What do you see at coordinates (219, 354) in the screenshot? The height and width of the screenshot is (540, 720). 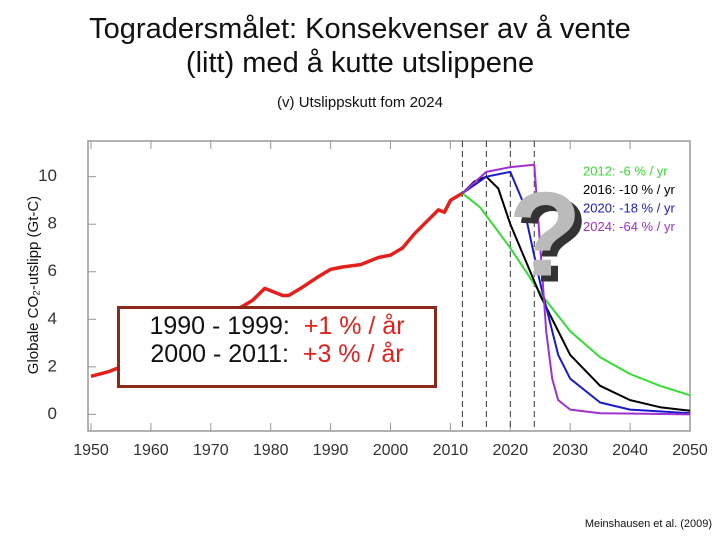 I see `annotation-period: 2000 - 2011:` at bounding box center [219, 354].